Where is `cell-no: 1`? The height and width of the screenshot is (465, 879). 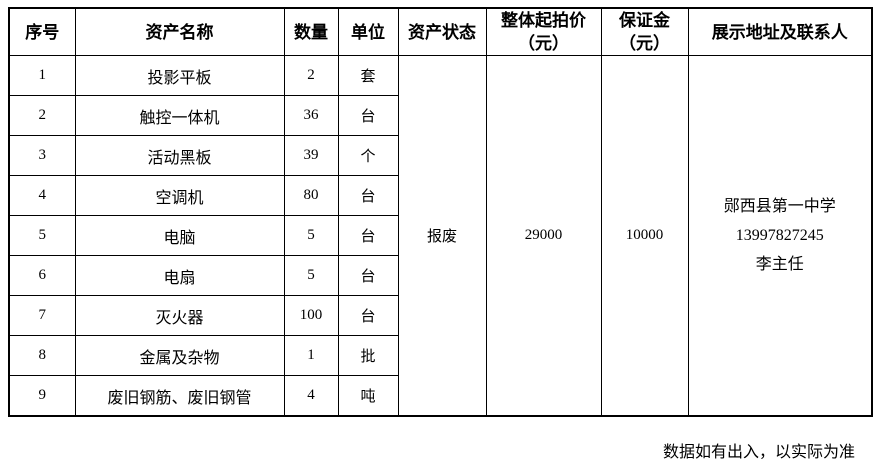 cell-no: 1 is located at coordinates (42, 75).